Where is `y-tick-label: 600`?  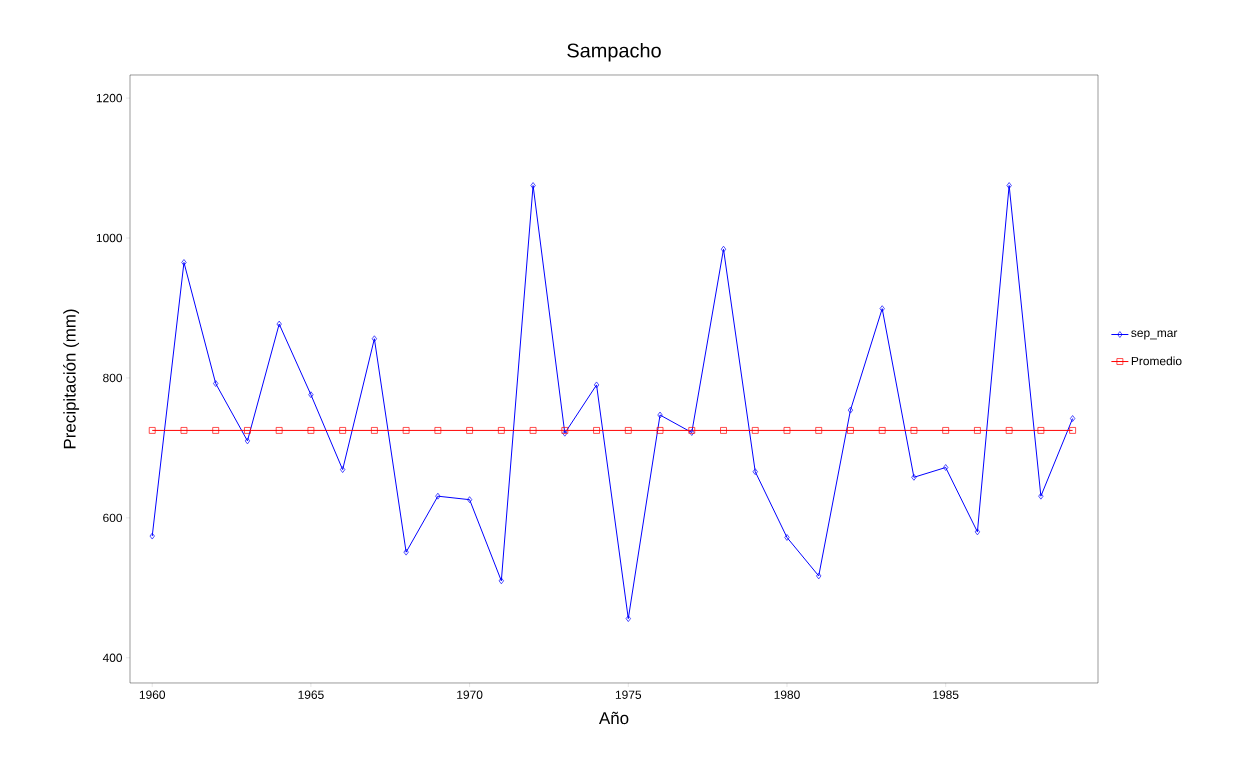 y-tick-label: 600 is located at coordinates (113, 518).